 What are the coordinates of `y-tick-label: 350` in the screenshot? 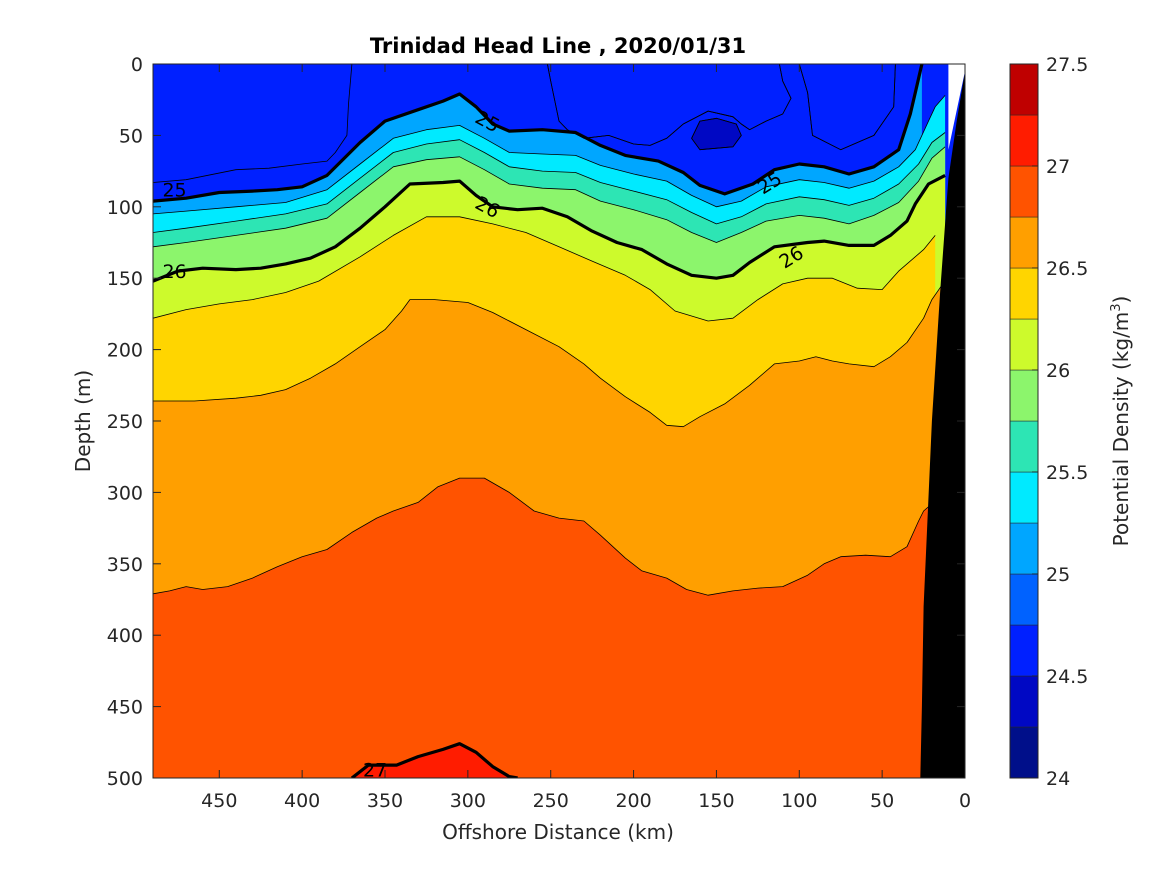 It's located at (125, 565).